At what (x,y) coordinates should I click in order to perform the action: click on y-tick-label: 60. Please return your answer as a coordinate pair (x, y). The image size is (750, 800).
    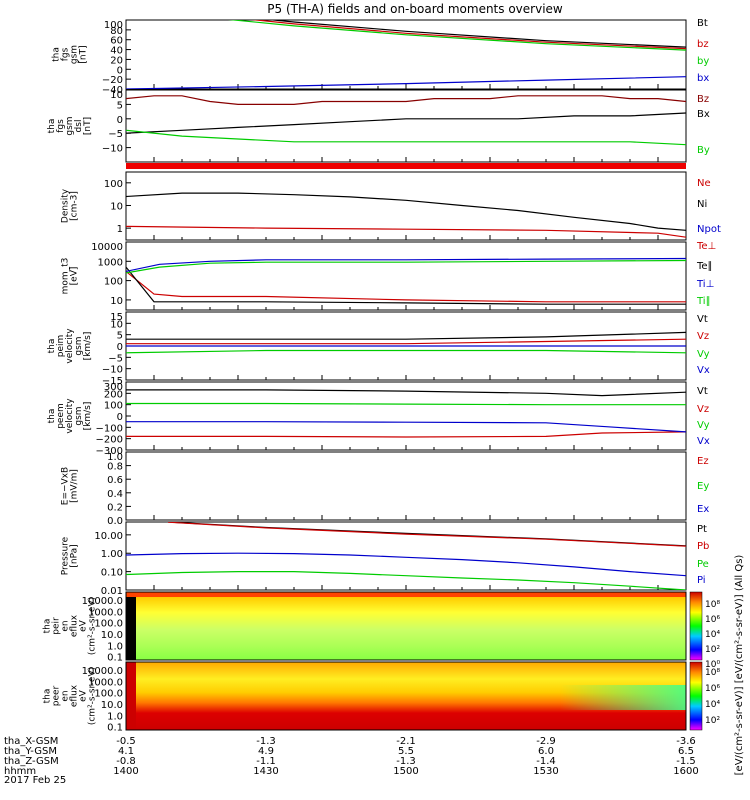
    Looking at the image, I should click on (116, 41).